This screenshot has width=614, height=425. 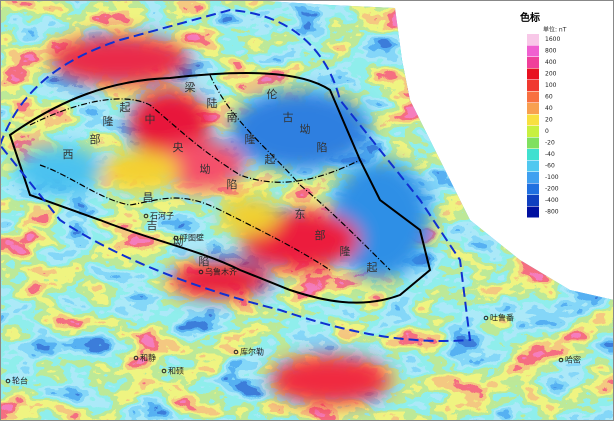 What do you see at coordinates (550, 143) in the screenshot?
I see `legend-label: -20` at bounding box center [550, 143].